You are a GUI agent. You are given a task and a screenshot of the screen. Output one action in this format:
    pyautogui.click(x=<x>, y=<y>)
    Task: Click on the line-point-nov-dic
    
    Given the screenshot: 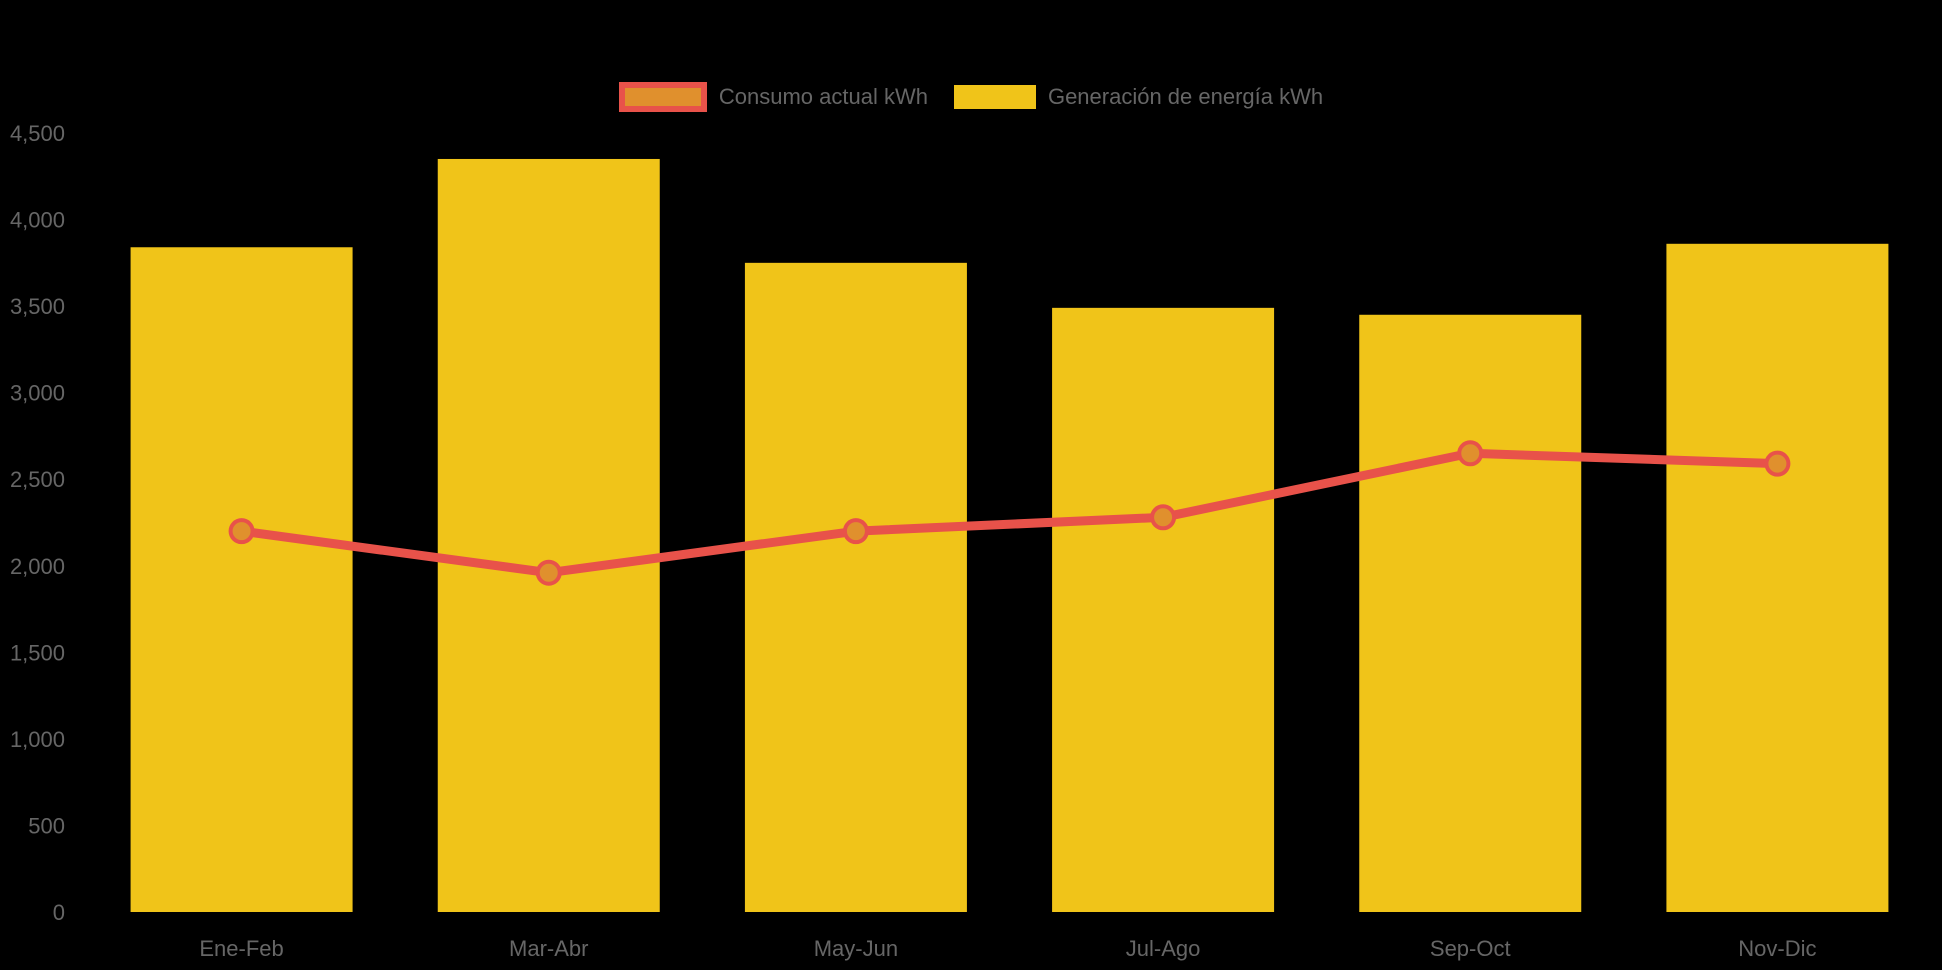 What is the action you would take?
    pyautogui.click(x=1777, y=463)
    